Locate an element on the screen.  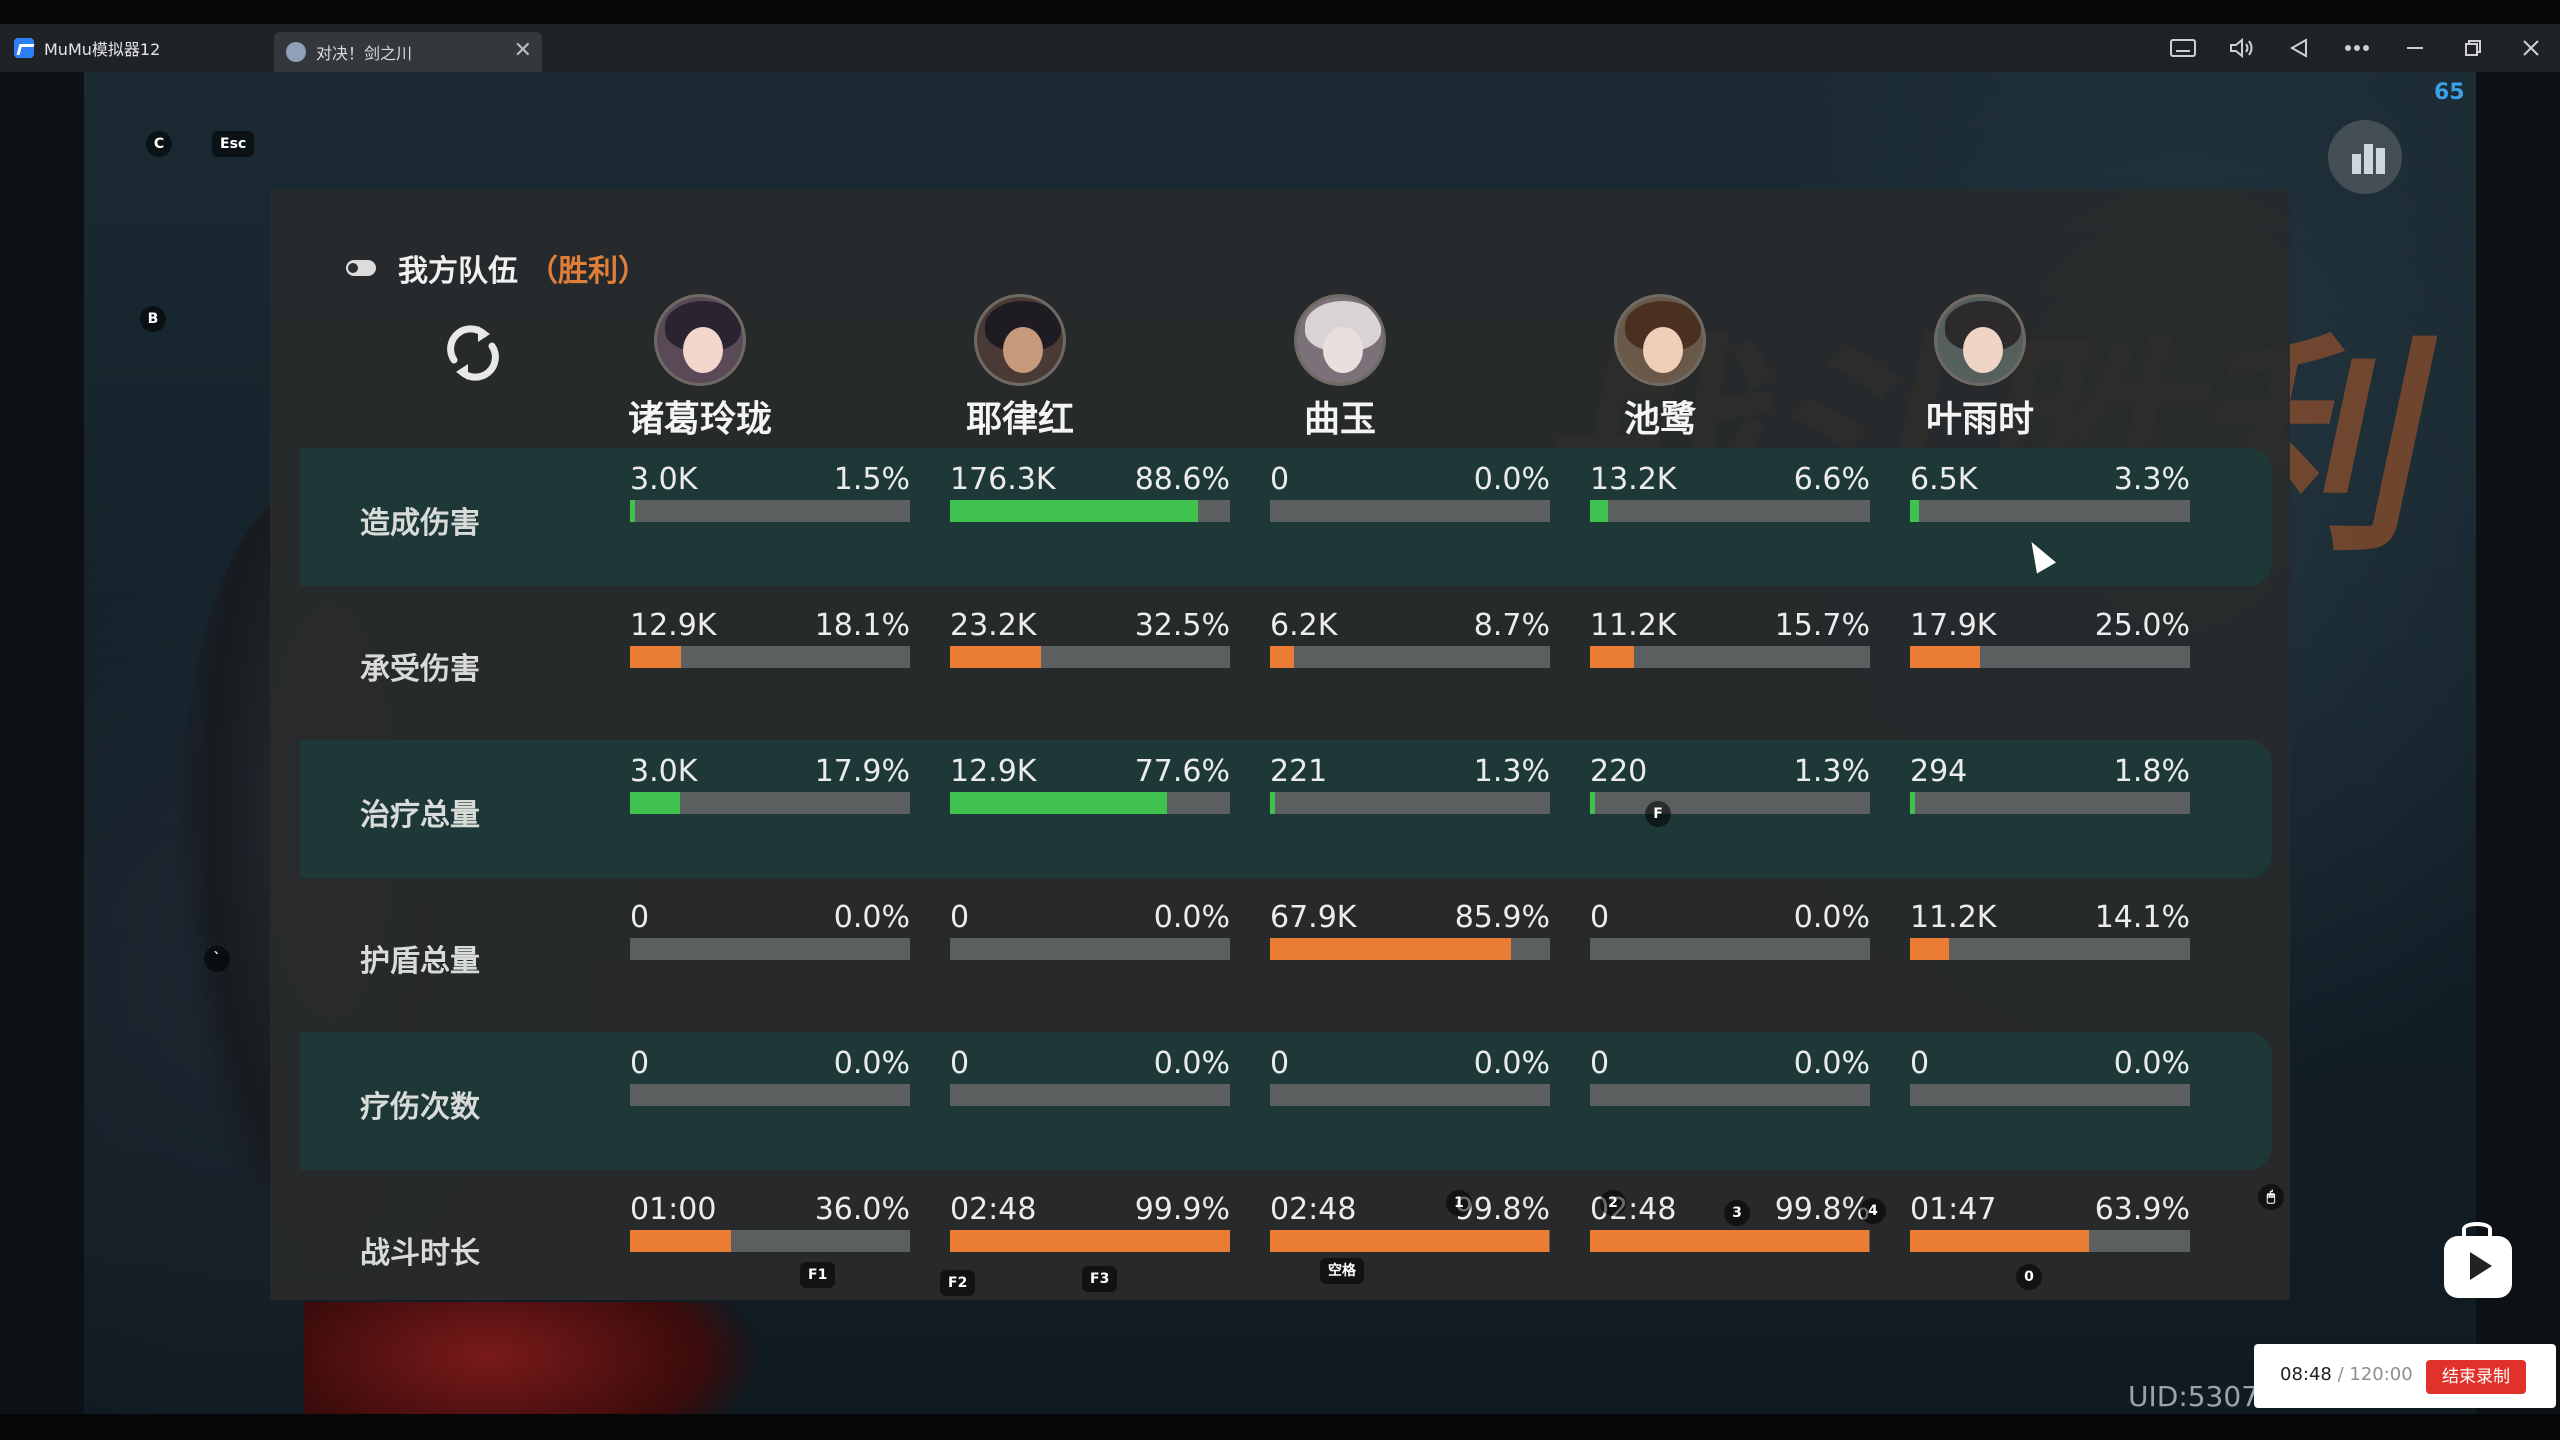
stat-value: 6.2K is located at coordinates (1304, 625).